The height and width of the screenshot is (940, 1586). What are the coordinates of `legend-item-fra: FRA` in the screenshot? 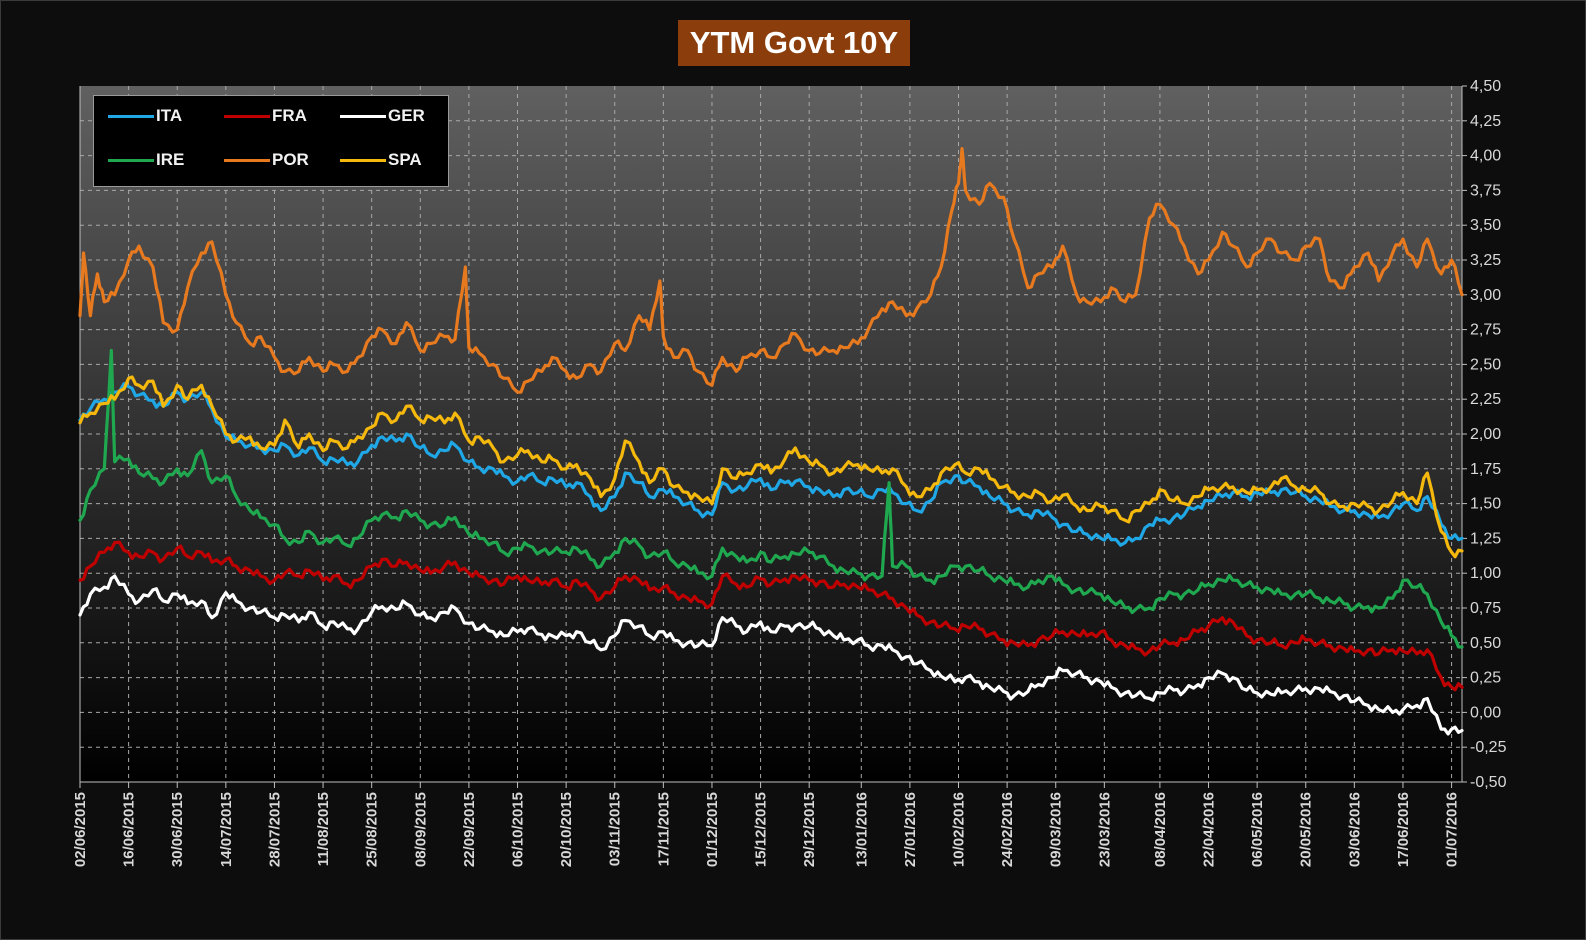 It's located at (274, 116).